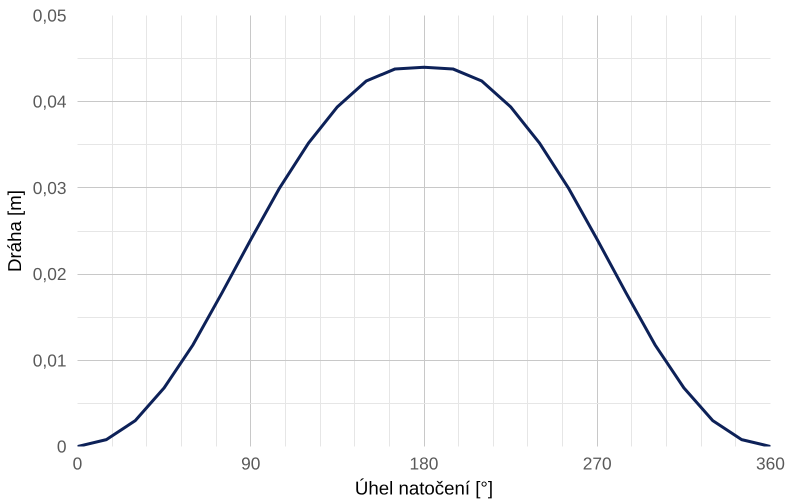 The width and height of the screenshot is (800, 501). What do you see at coordinates (49, 102) in the screenshot?
I see `y-tick-label: 0,04` at bounding box center [49, 102].